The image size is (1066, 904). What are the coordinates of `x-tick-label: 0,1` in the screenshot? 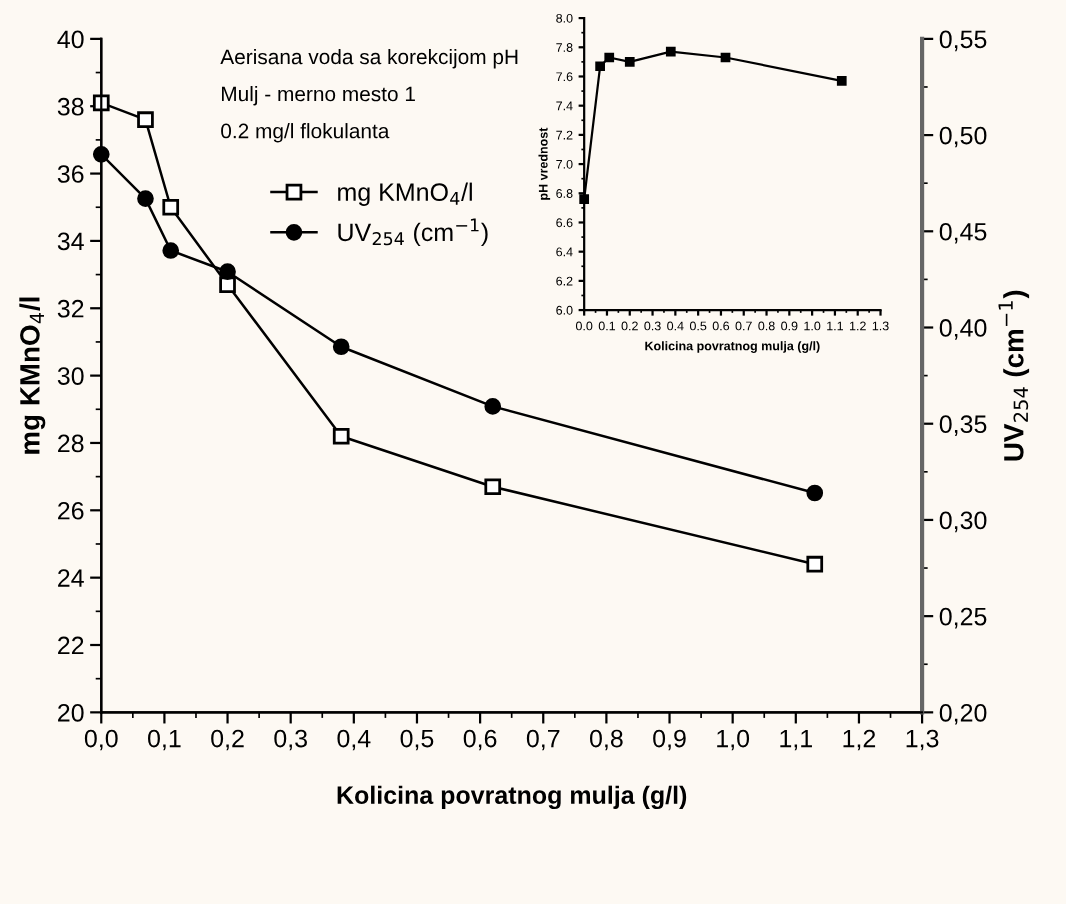 It's located at (164, 740).